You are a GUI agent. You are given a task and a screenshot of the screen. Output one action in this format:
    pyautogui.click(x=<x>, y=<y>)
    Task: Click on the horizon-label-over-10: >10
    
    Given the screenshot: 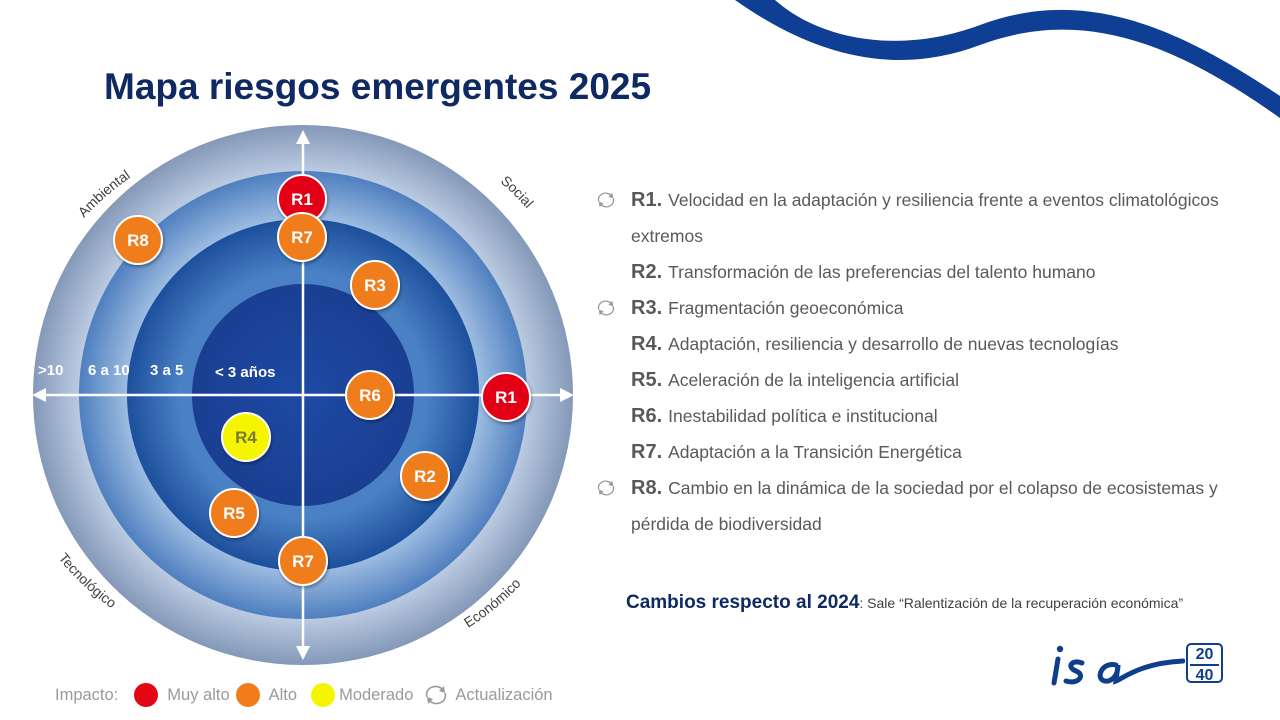 What is the action you would take?
    pyautogui.click(x=50, y=370)
    